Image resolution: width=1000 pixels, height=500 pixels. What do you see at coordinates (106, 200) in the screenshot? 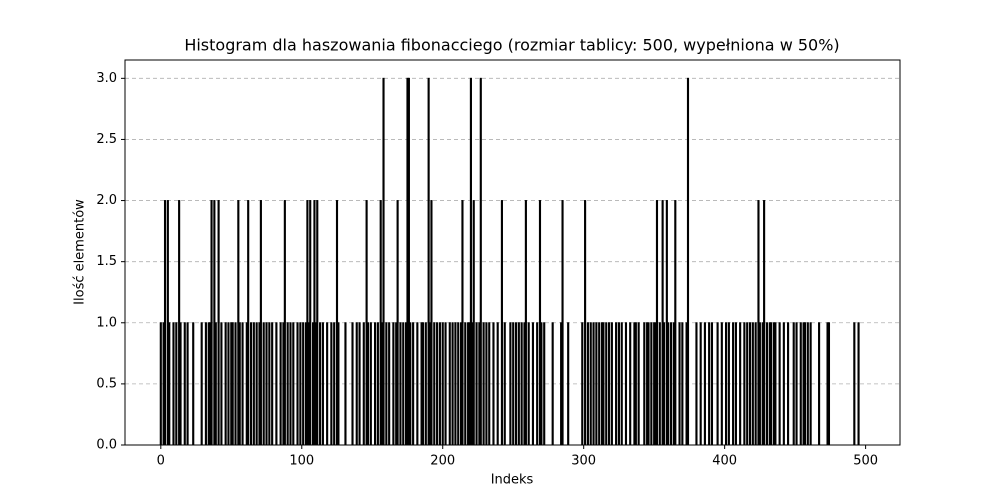
I see `y-tick-label: 2.0` at bounding box center [106, 200].